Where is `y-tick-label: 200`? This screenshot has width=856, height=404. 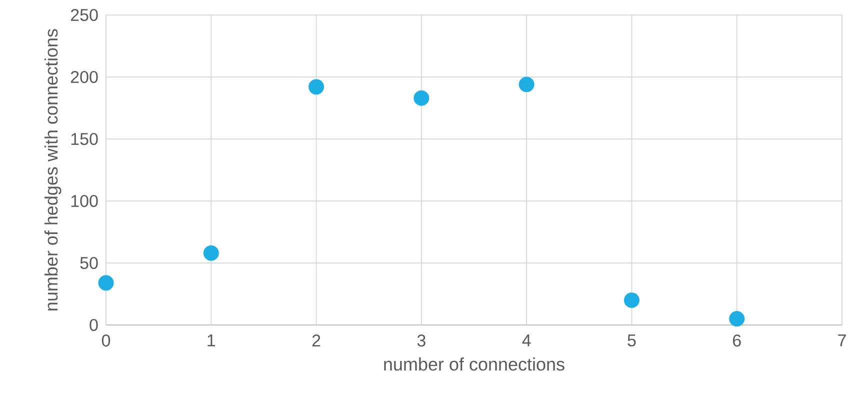 y-tick-label: 200 is located at coordinates (84, 77).